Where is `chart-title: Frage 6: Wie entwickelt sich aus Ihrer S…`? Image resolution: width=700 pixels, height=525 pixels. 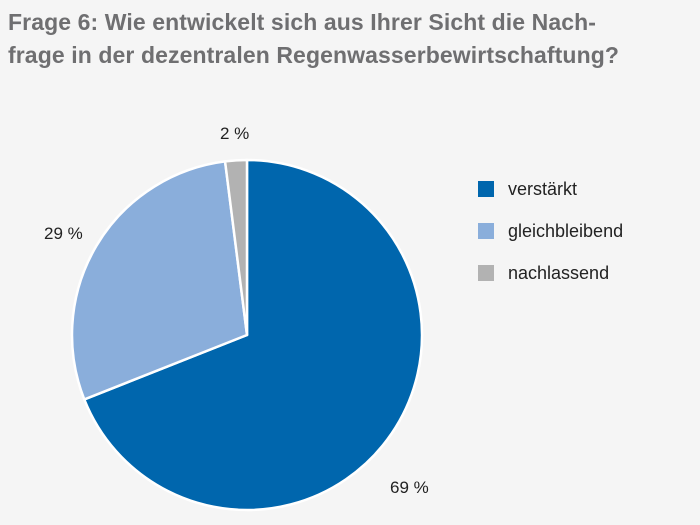 chart-title: Frage 6: Wie entwickelt sich aus Ihrer S… is located at coordinates (353, 39).